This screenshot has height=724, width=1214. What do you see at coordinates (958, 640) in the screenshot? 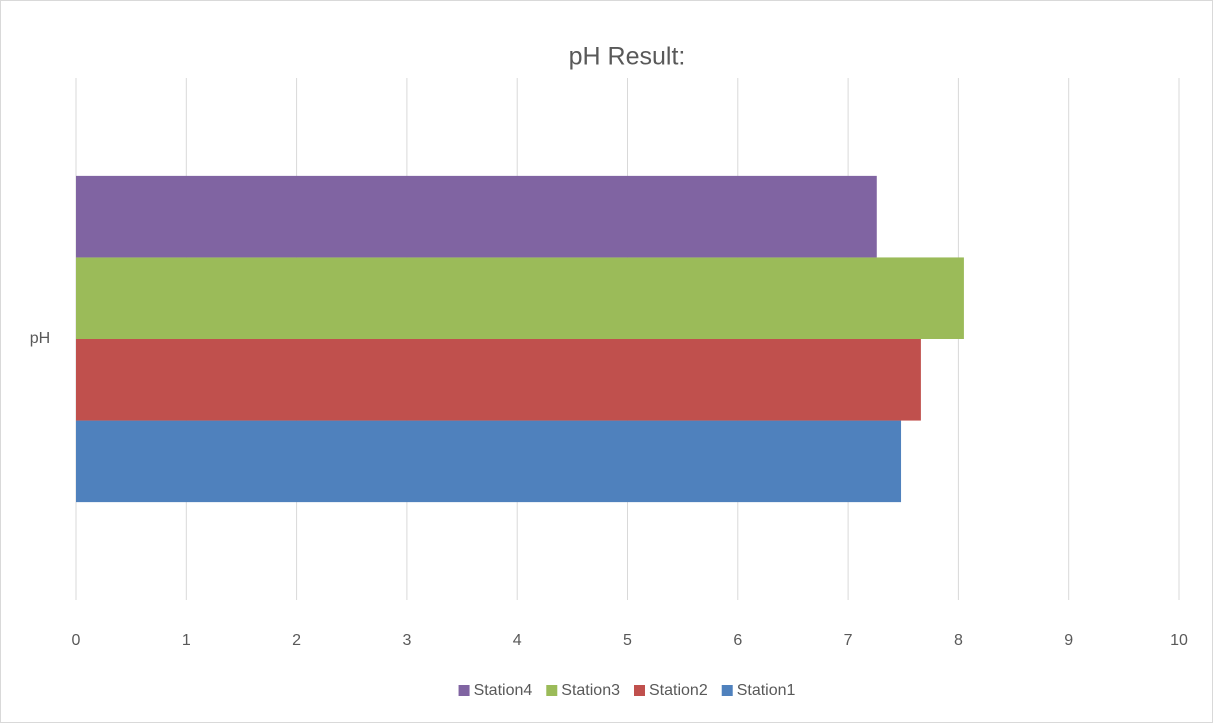
I see `x-tick-label: 8` at bounding box center [958, 640].